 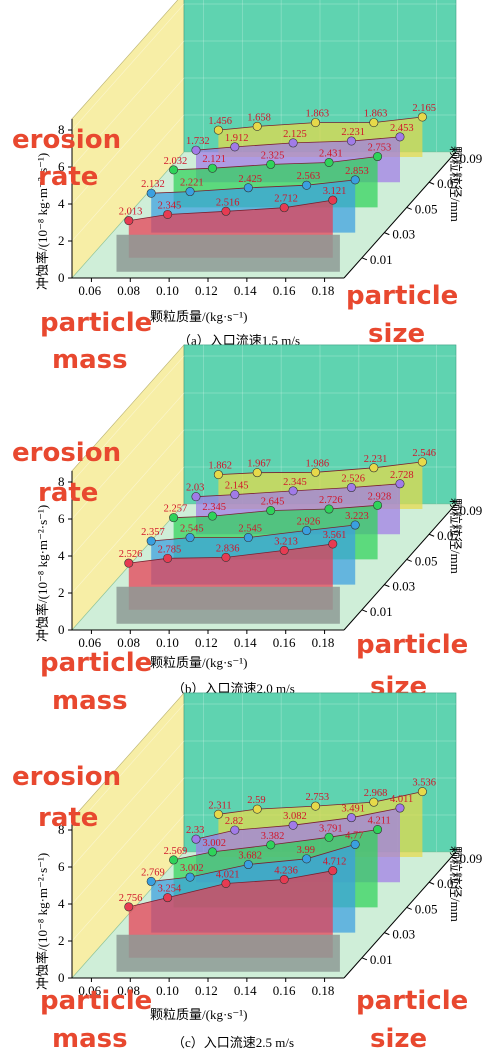 What do you see at coordinates (318, 463) in the screenshot?
I see `data-label: 1.986` at bounding box center [318, 463].